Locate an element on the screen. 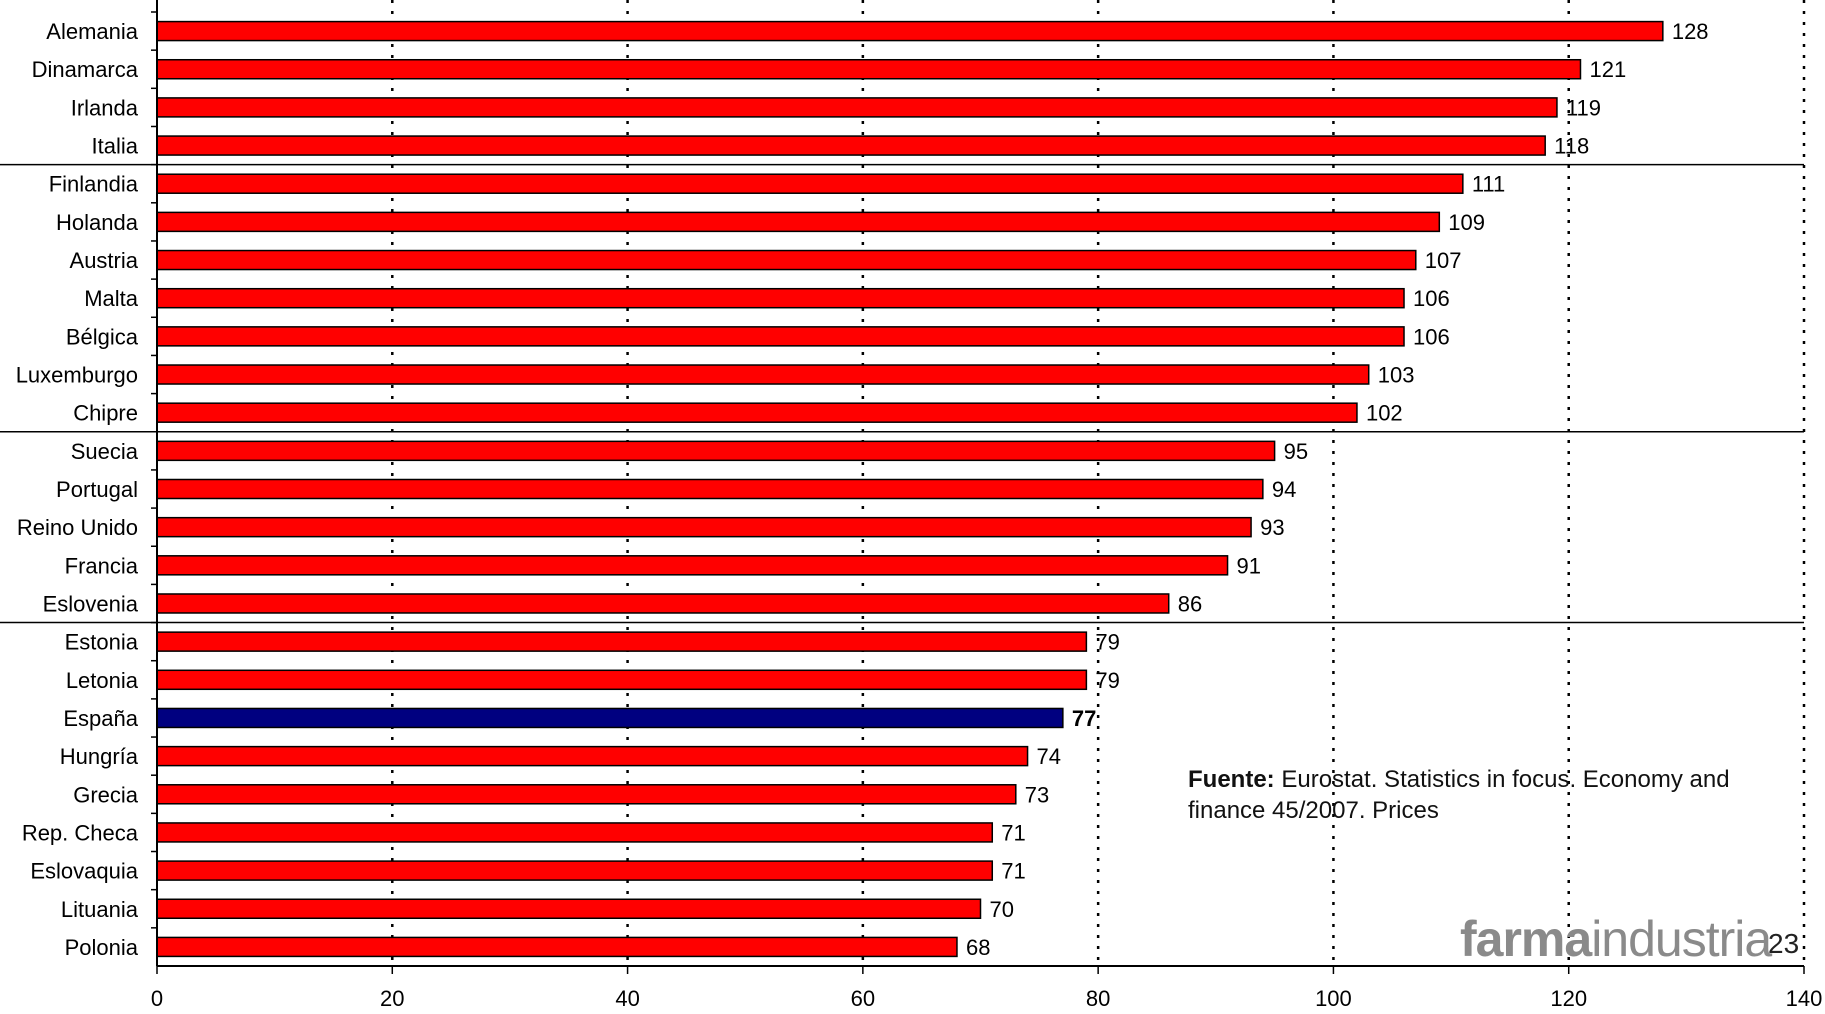 The width and height of the screenshot is (1825, 1014). category-label-luxemburgo: Luxemburgo is located at coordinates (77, 375).